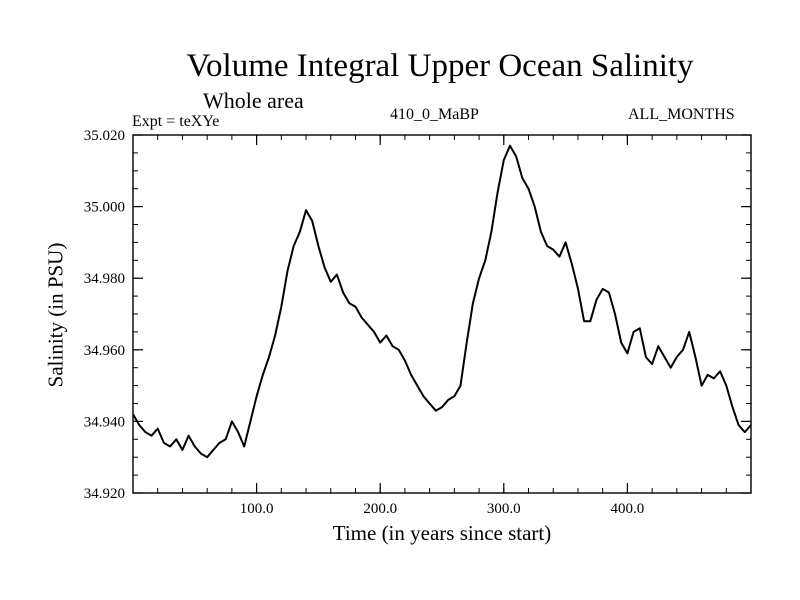 The width and height of the screenshot is (800, 600). Describe the element at coordinates (257, 509) in the screenshot. I see `x-tick-label: 100.0` at that location.